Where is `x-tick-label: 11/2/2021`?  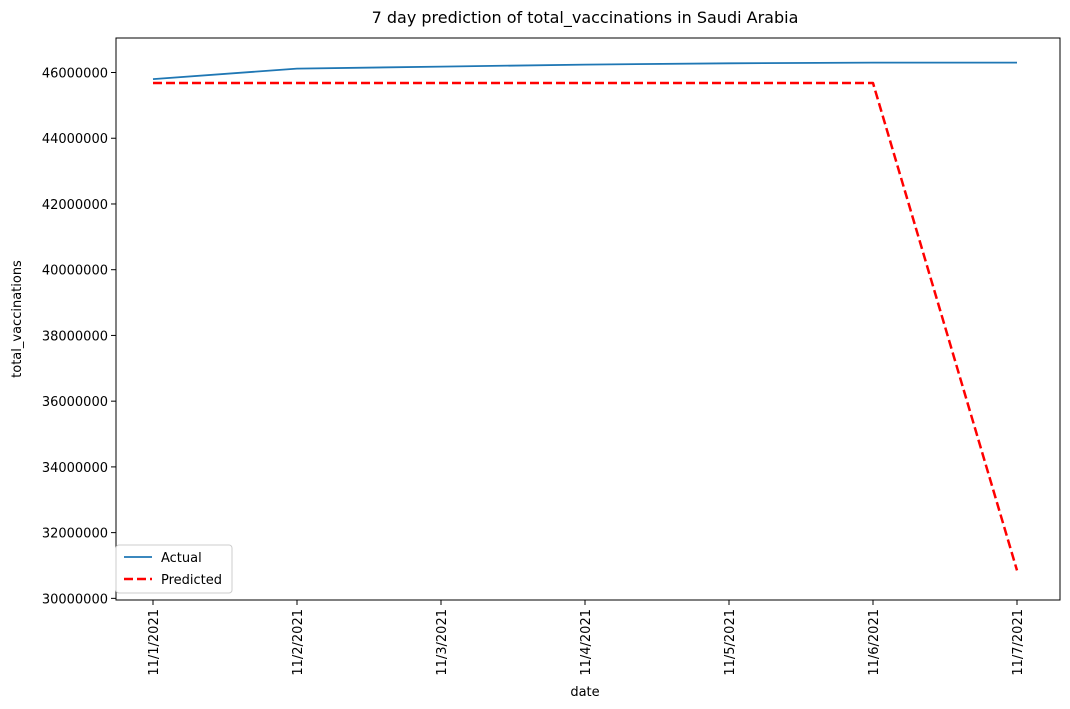 x-tick-label: 11/2/2021 is located at coordinates (298, 642).